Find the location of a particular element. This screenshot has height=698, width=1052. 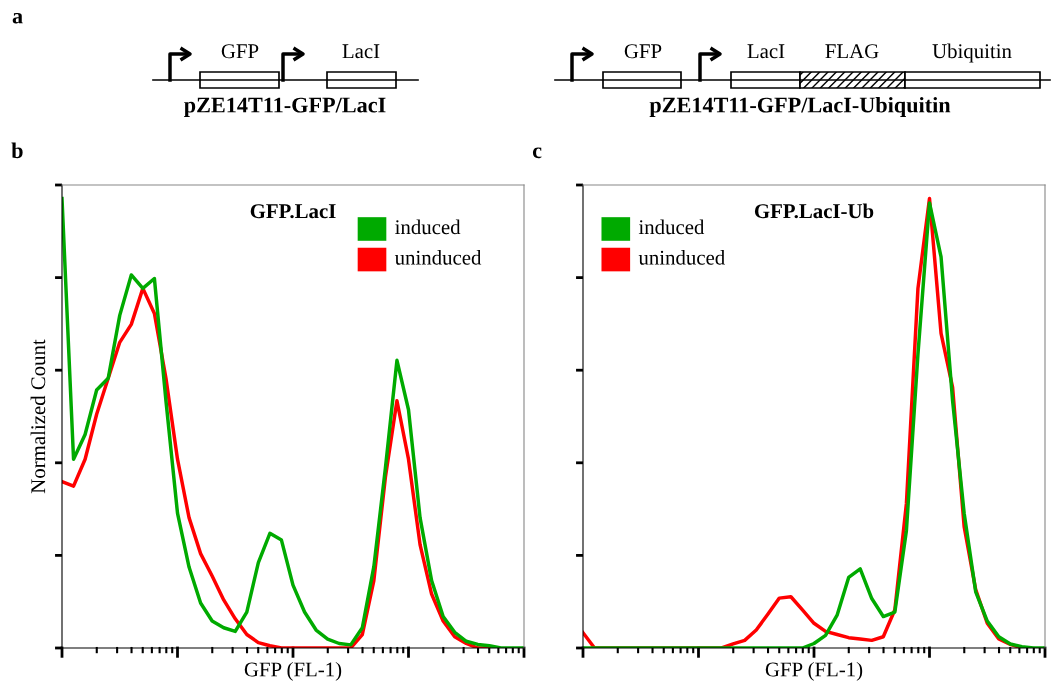

text: pZE14T11-GFP/LacI is located at coordinates (285, 107).